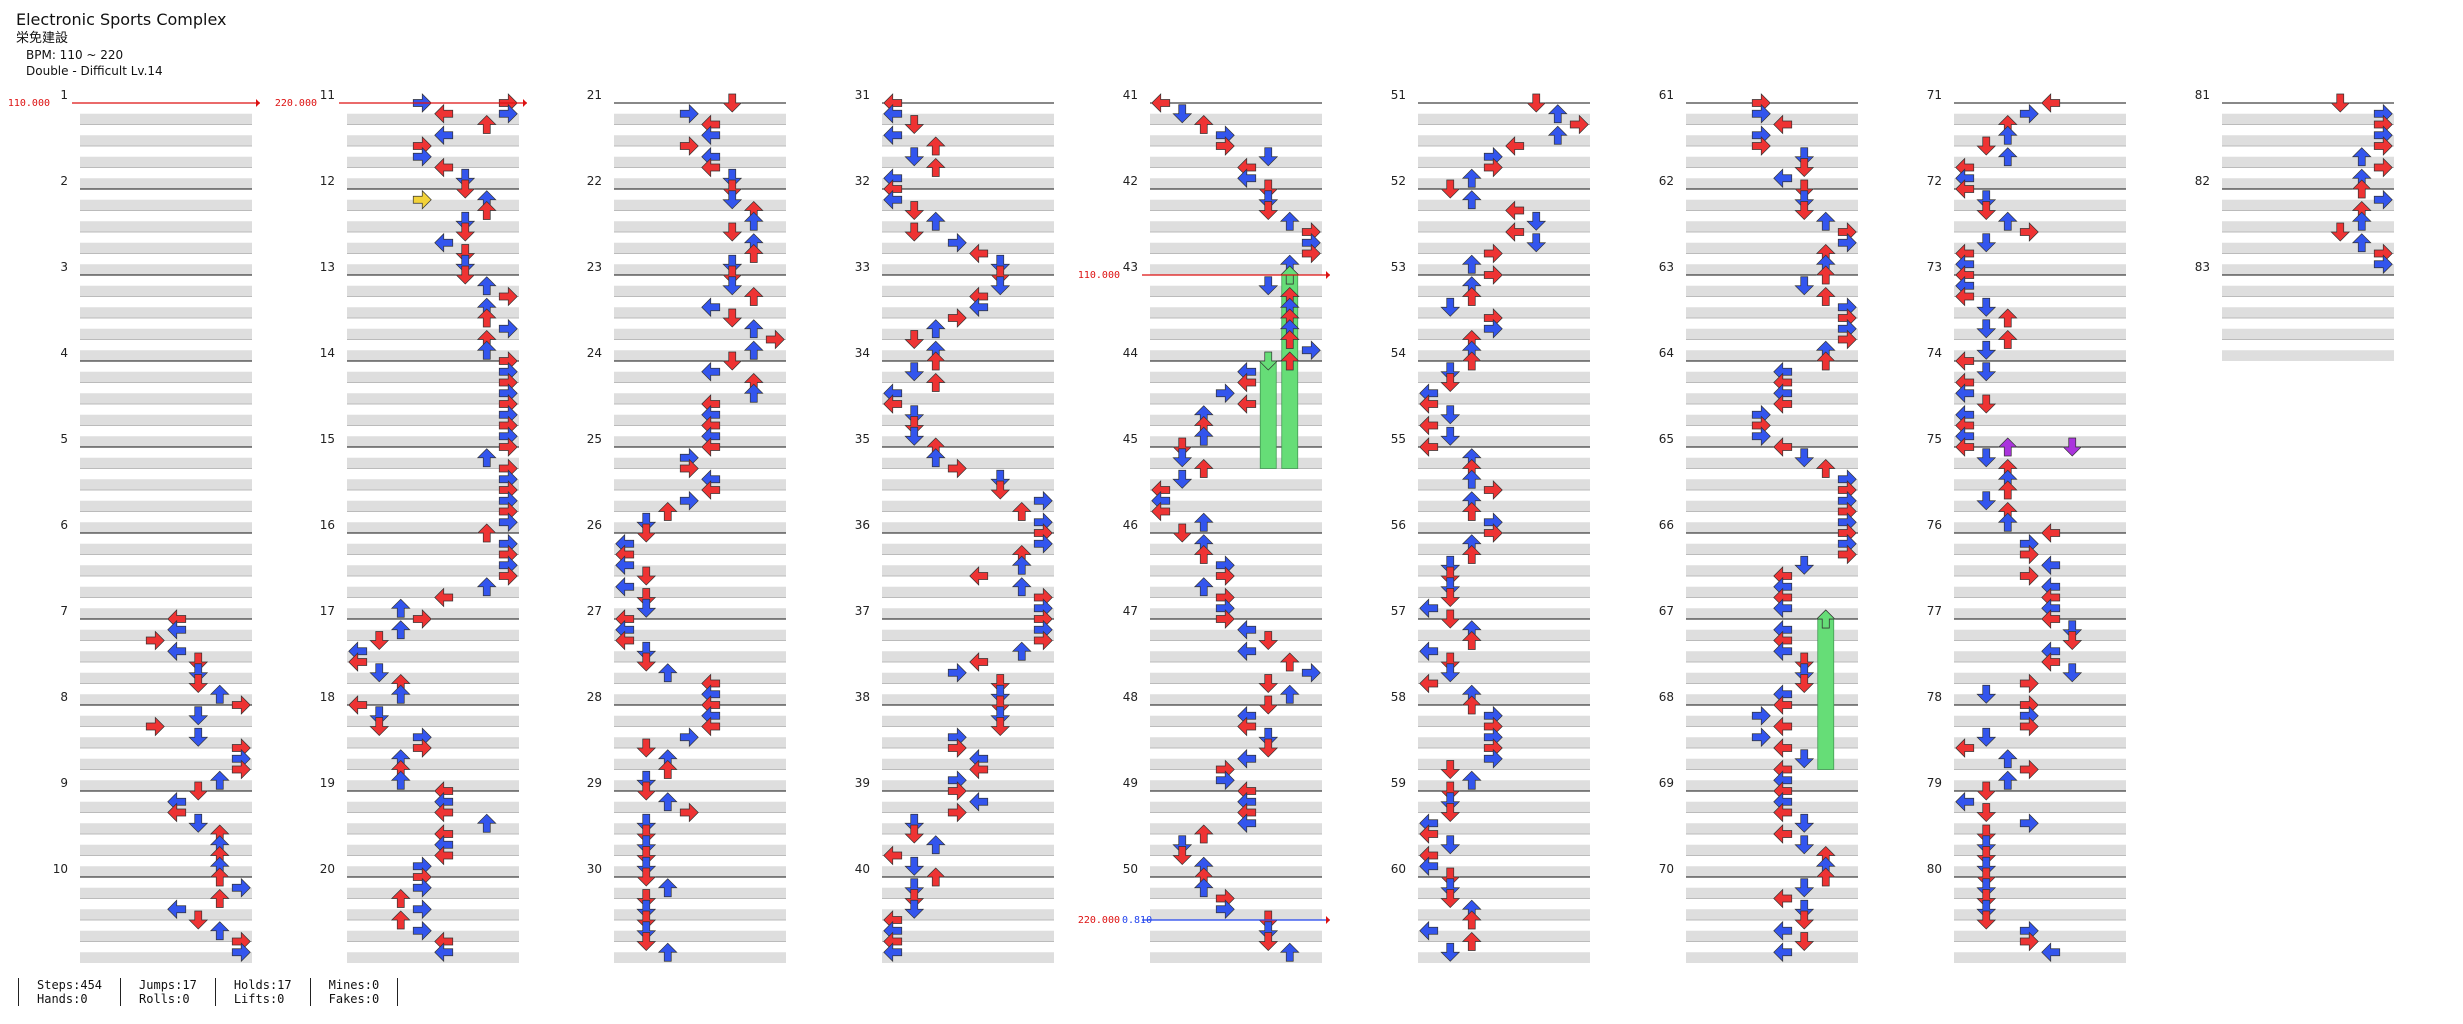  Describe the element at coordinates (862, 353) in the screenshot. I see `measure-number: 34` at that location.